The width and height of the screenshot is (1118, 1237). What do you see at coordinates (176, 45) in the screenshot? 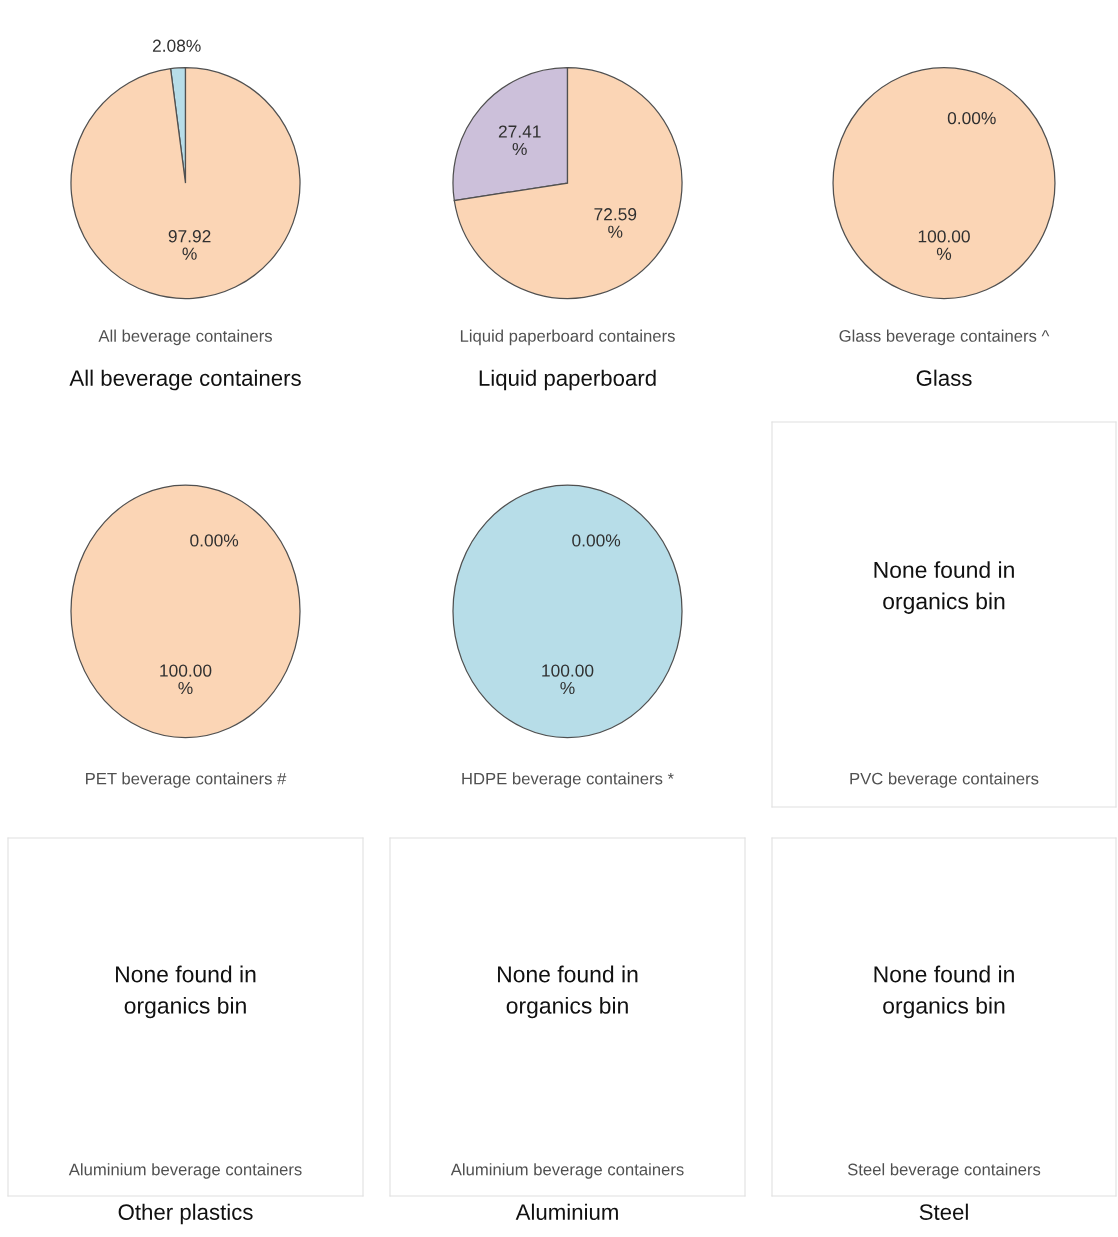
I see `data-label: 2.08%` at bounding box center [176, 45].